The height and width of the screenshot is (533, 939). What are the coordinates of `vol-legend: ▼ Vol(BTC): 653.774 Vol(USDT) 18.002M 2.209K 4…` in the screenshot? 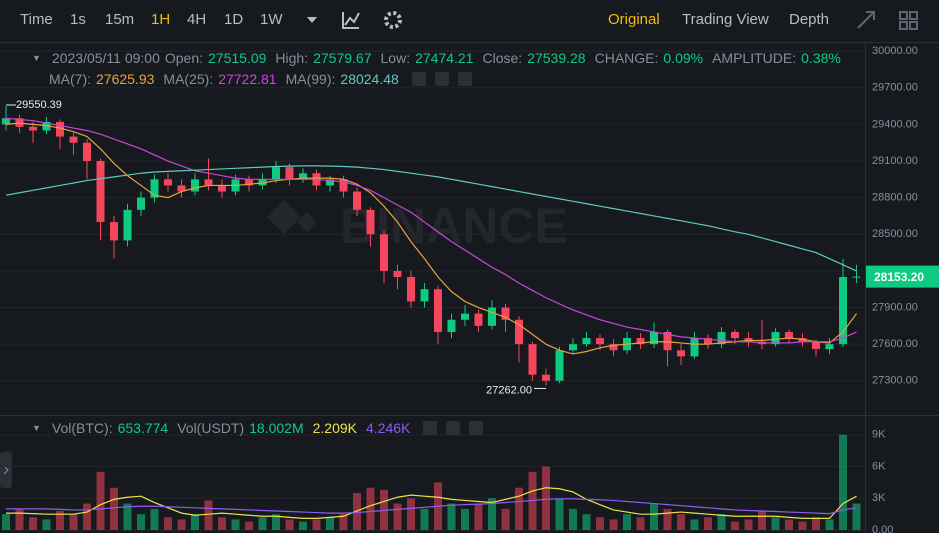 It's located at (258, 428).